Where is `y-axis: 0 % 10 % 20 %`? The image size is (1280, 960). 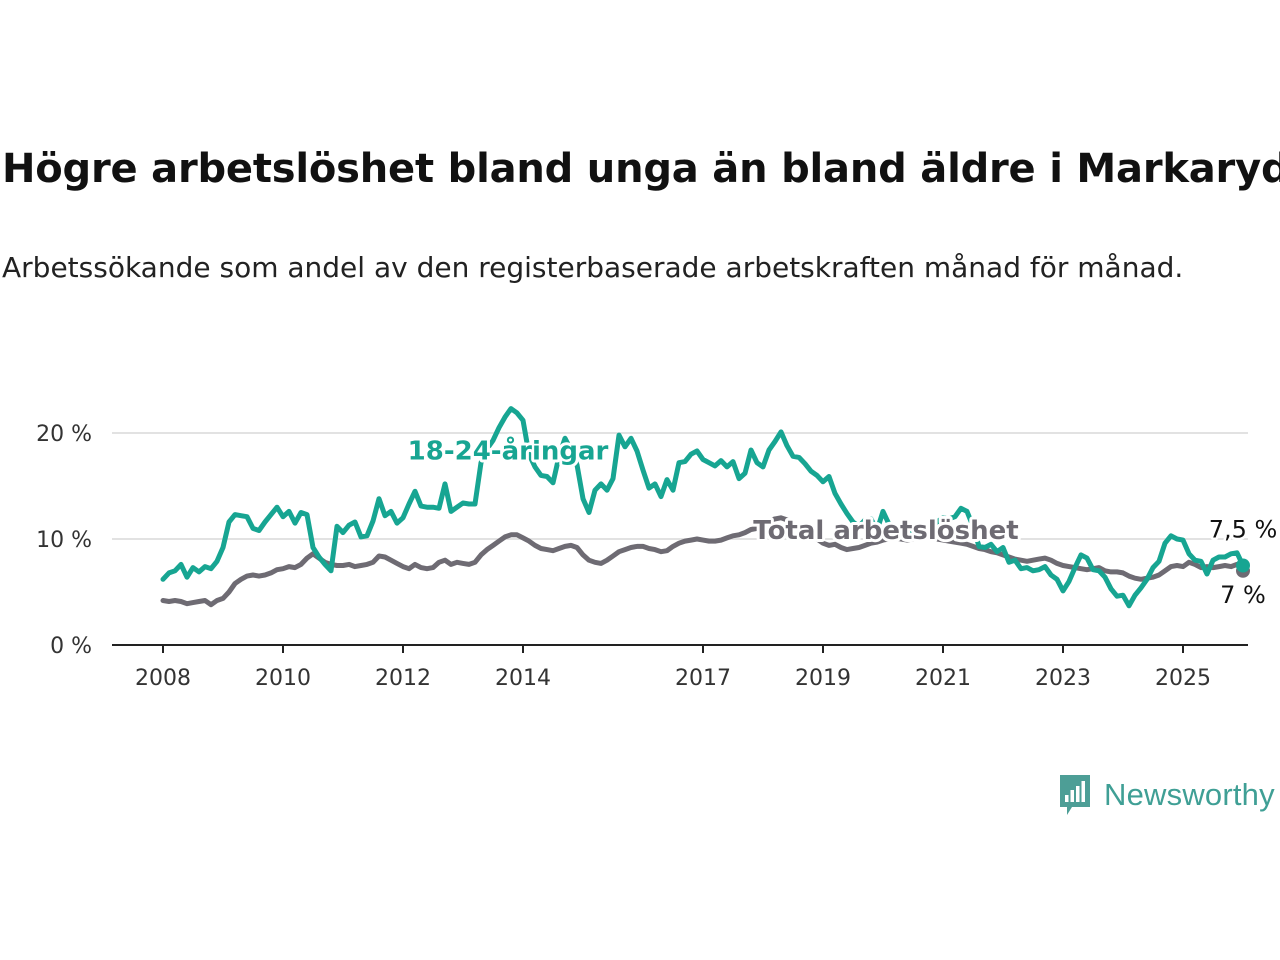
y-axis: 0 % 10 % 20 % is located at coordinates (64, 540).